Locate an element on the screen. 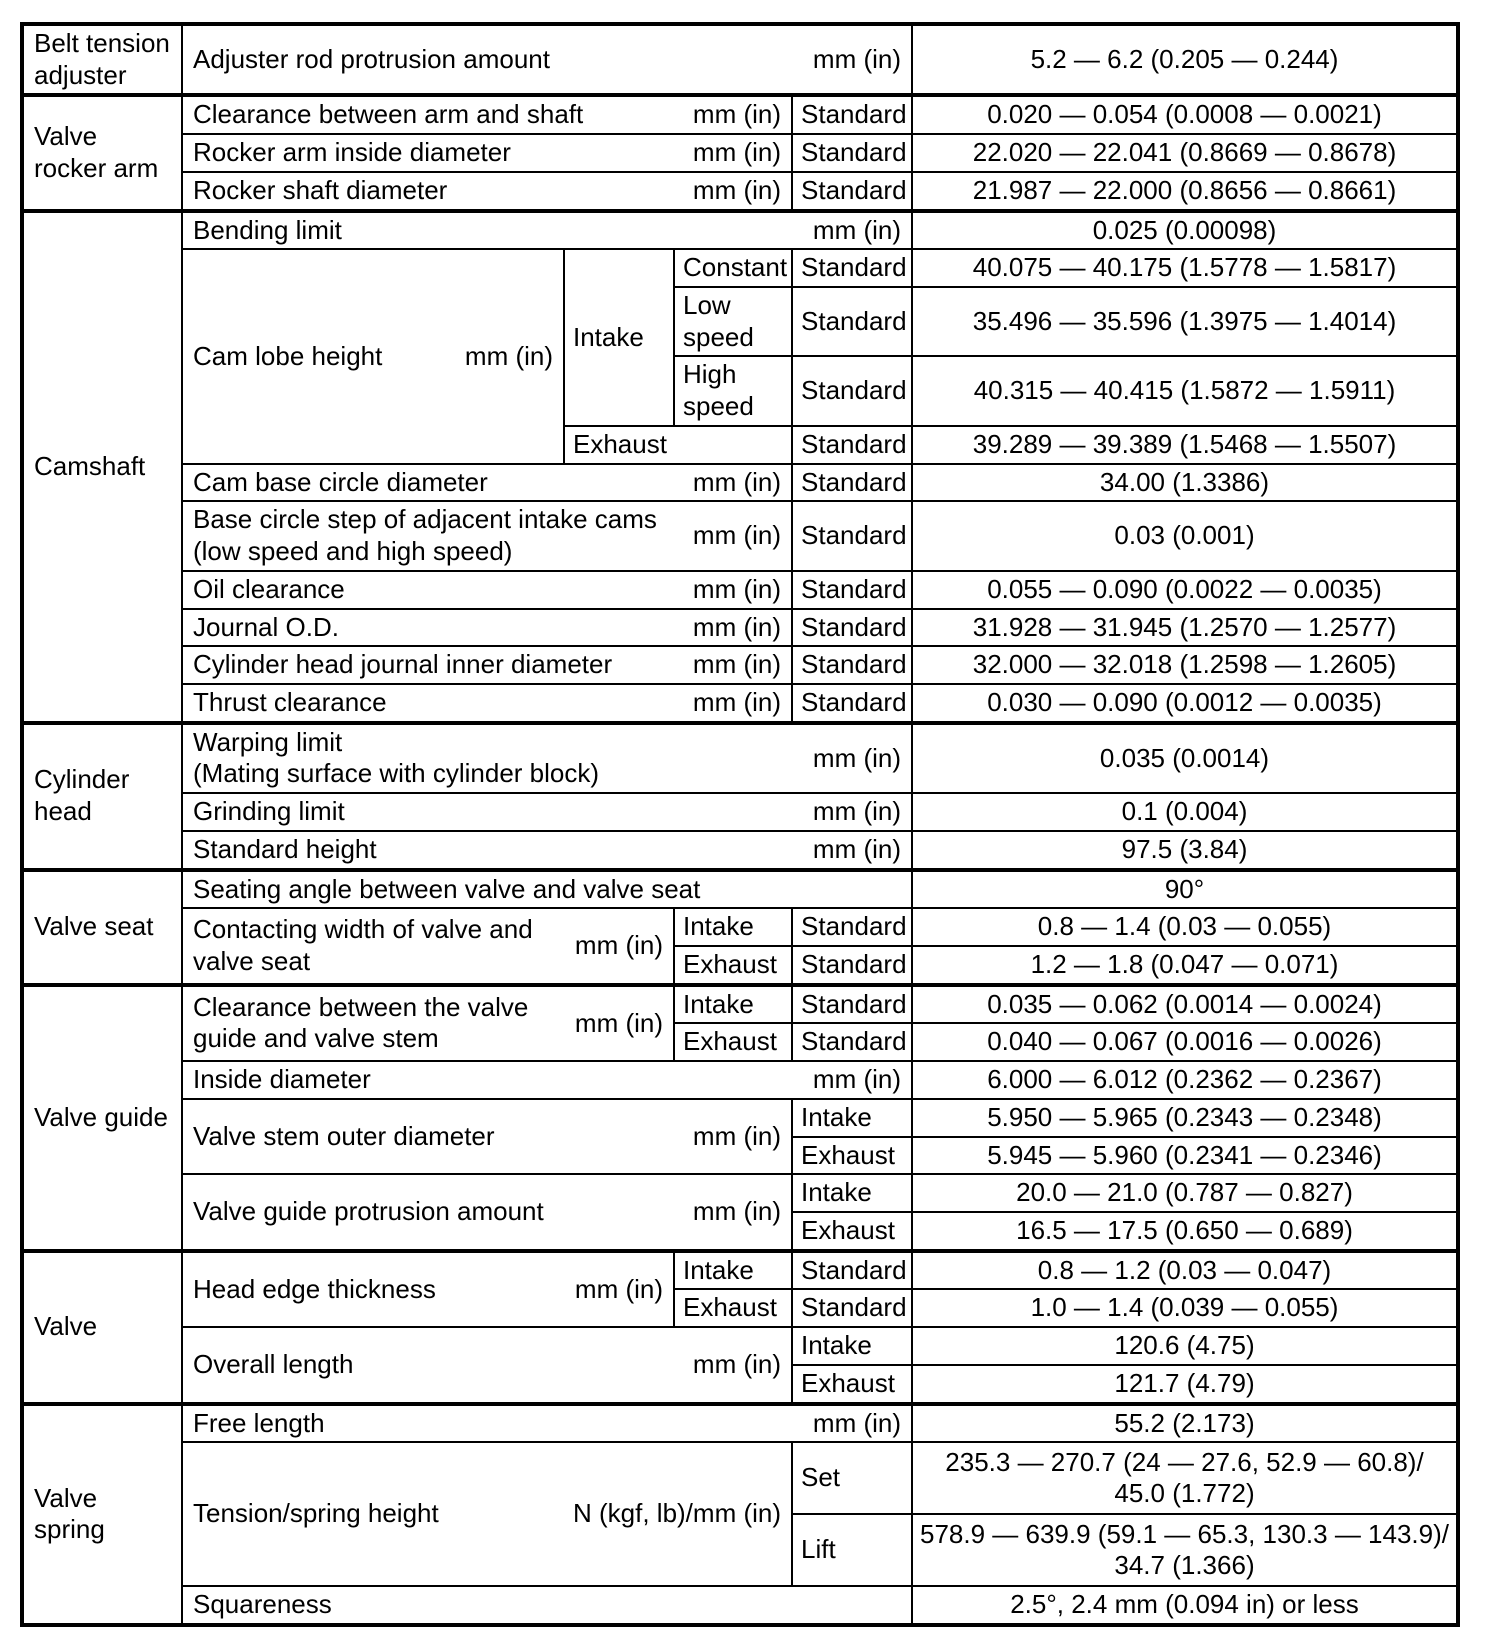 This screenshot has height=1627, width=1504. spec-cell: Overall length mm (in) is located at coordinates (487, 1365).